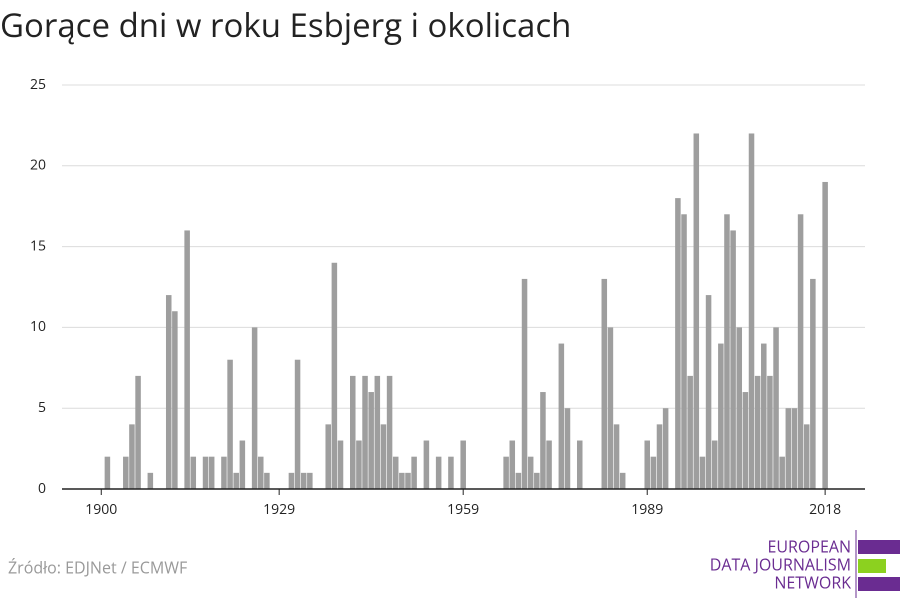 The height and width of the screenshot is (600, 900). I want to click on logo-line: NETWORK, so click(812, 582).